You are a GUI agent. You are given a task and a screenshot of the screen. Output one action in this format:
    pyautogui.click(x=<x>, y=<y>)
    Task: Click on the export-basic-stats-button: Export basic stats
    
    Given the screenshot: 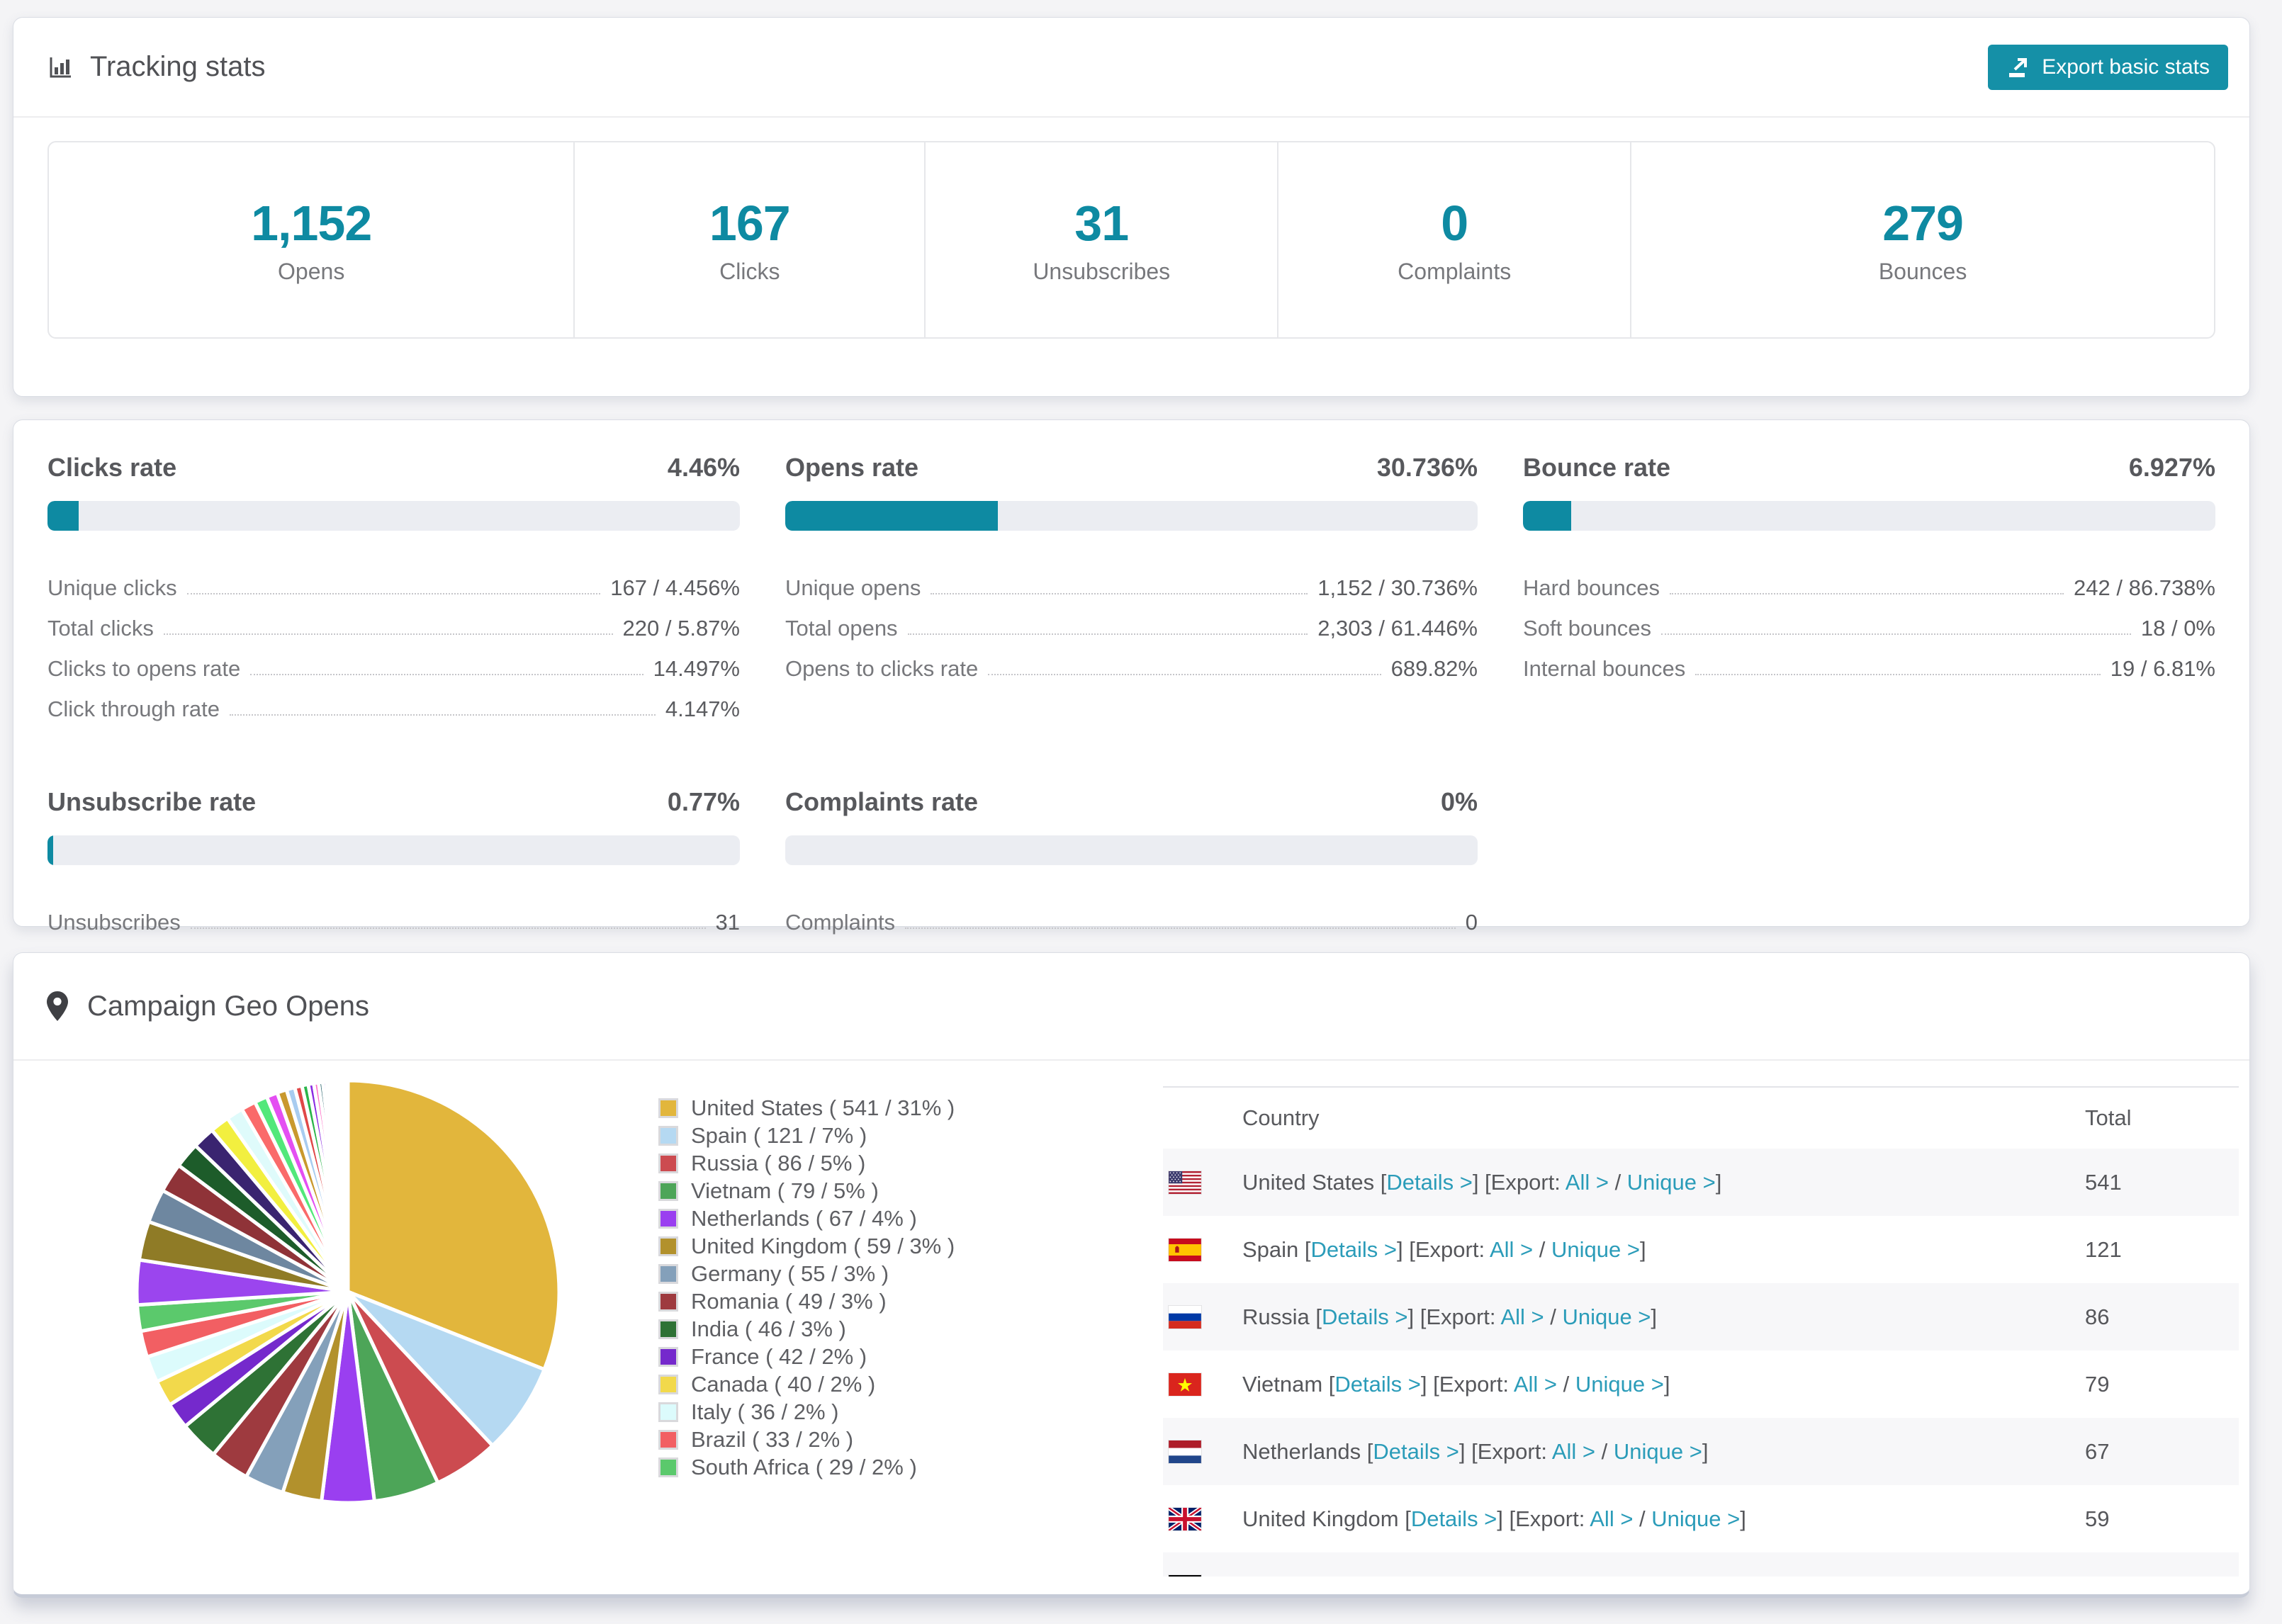 What is the action you would take?
    pyautogui.click(x=2108, y=67)
    